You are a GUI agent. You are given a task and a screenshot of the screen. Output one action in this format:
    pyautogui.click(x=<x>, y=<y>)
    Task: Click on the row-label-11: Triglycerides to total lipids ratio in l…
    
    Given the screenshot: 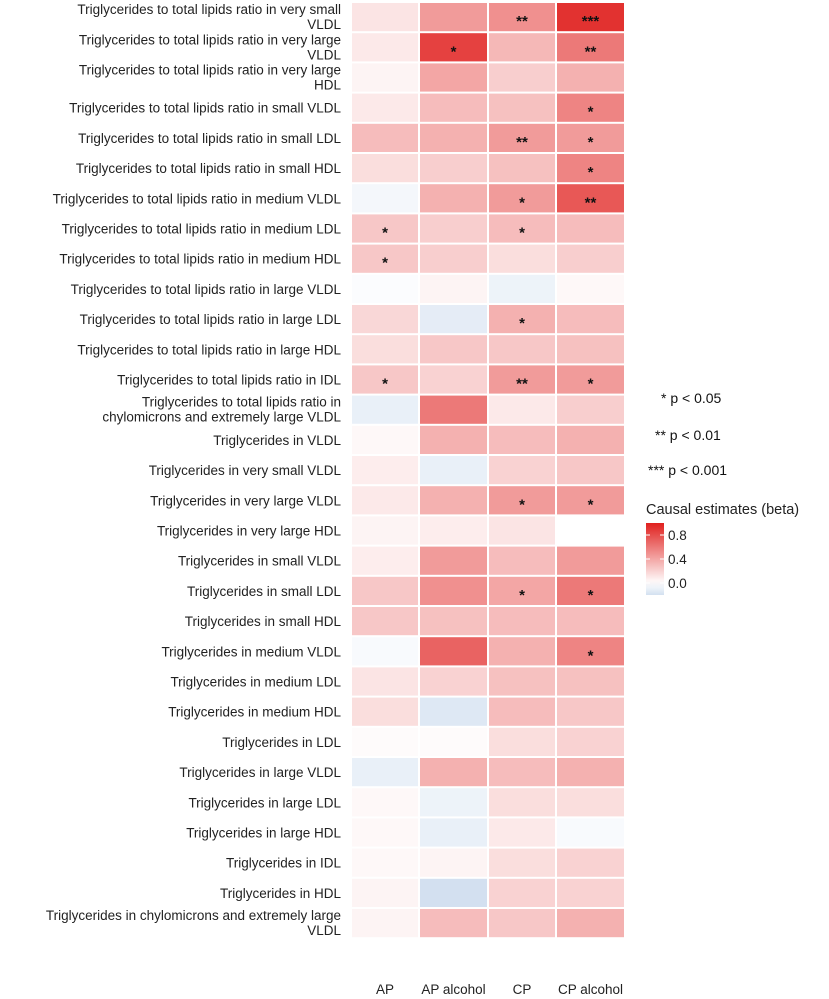 What is the action you would take?
    pyautogui.click(x=209, y=349)
    